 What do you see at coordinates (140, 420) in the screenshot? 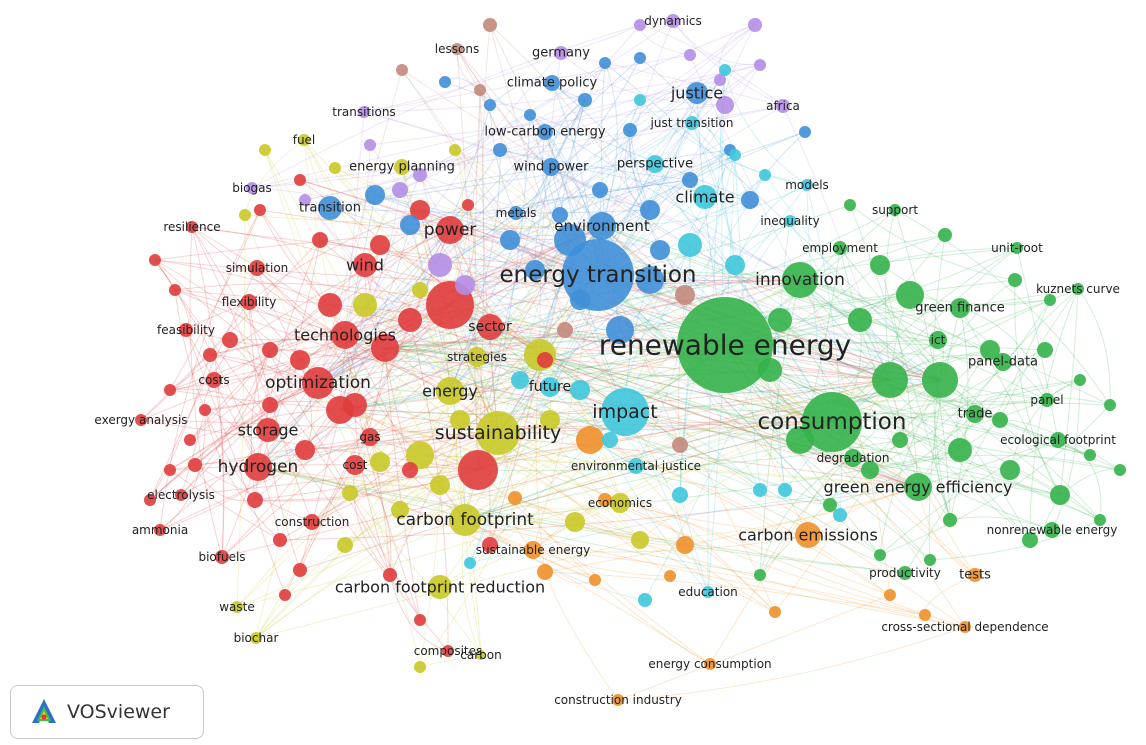
I see `node-label-exergy-analysis: exergy analysis` at bounding box center [140, 420].